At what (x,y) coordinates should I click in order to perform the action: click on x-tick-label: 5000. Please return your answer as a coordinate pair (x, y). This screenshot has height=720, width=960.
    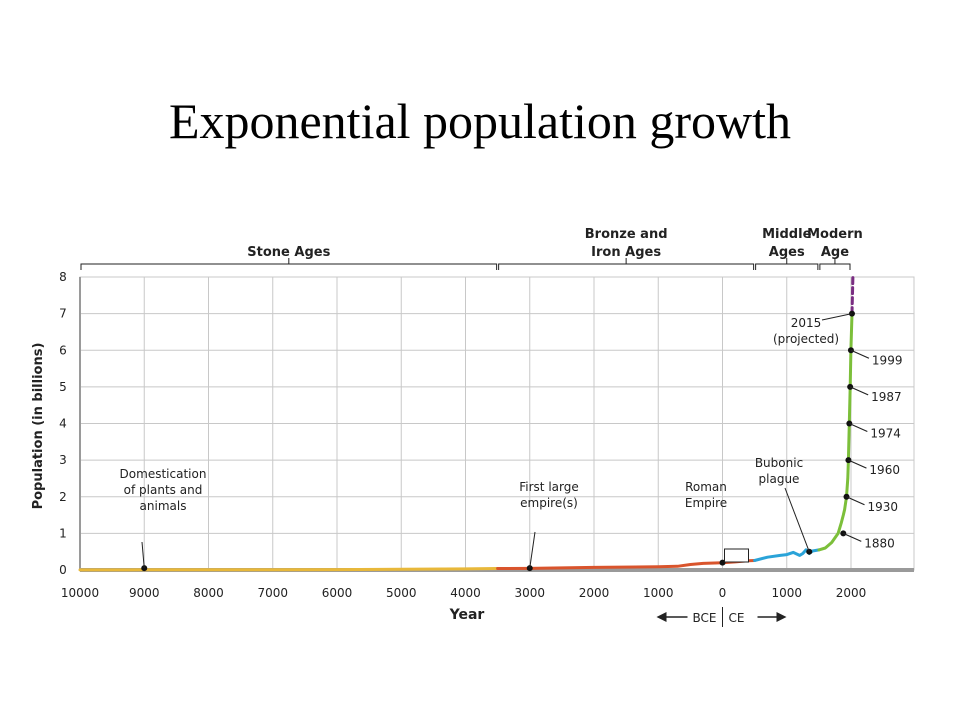
    Looking at the image, I should click on (401, 593).